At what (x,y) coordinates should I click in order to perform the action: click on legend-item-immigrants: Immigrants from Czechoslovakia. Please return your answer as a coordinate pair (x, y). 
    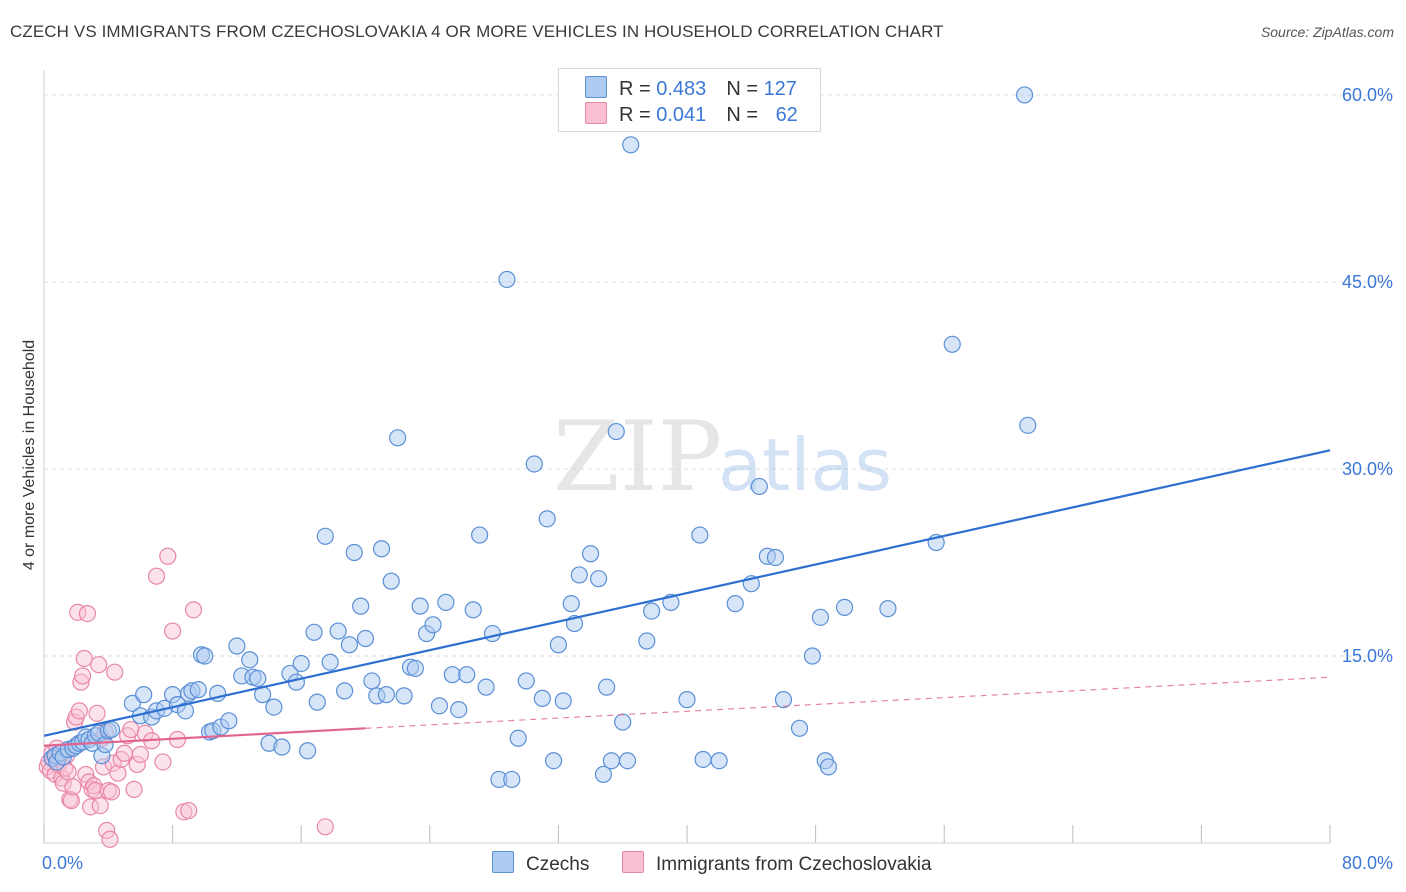
    Looking at the image, I should click on (777, 863).